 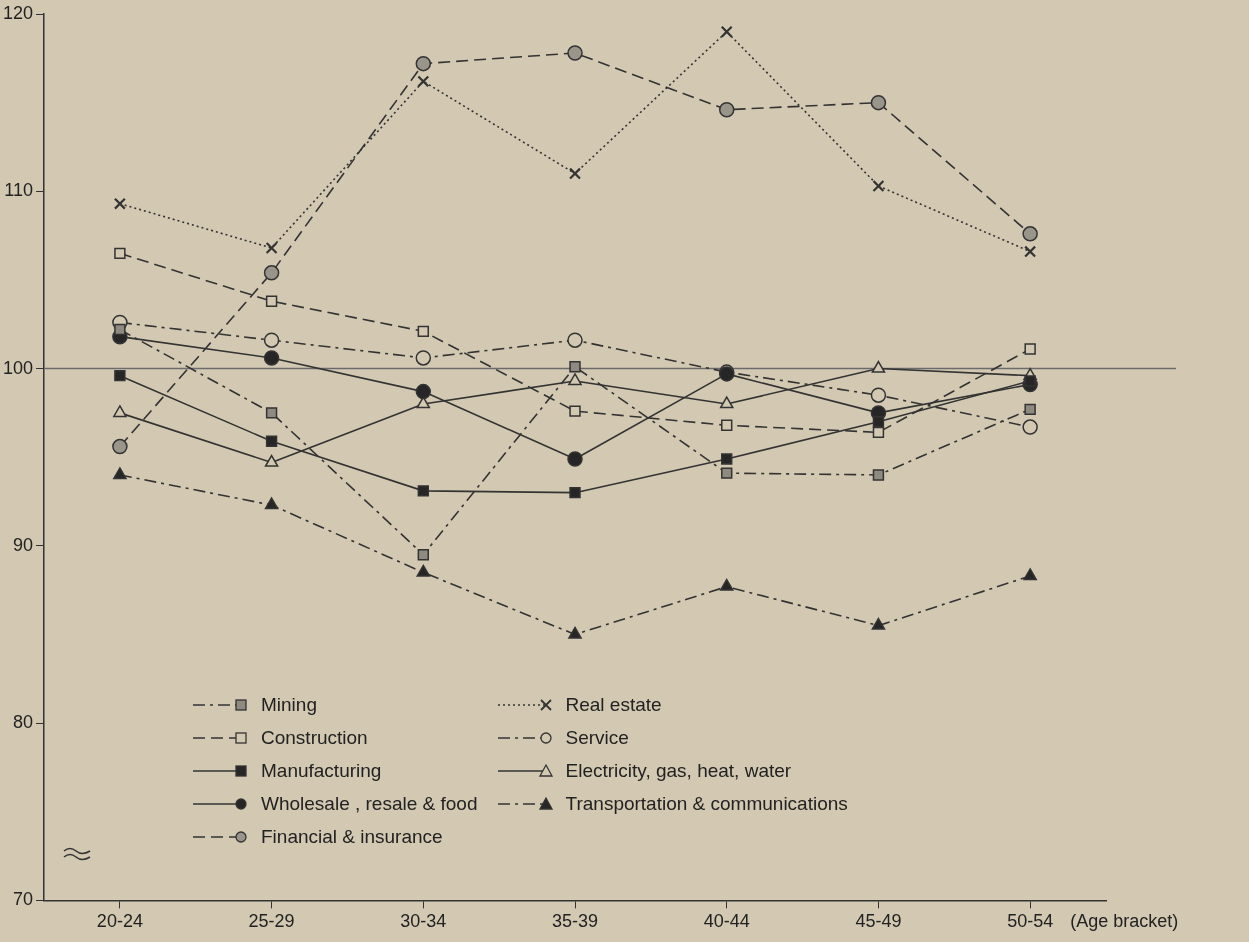 I want to click on legend-label: Financial & insurance, so click(x=352, y=836).